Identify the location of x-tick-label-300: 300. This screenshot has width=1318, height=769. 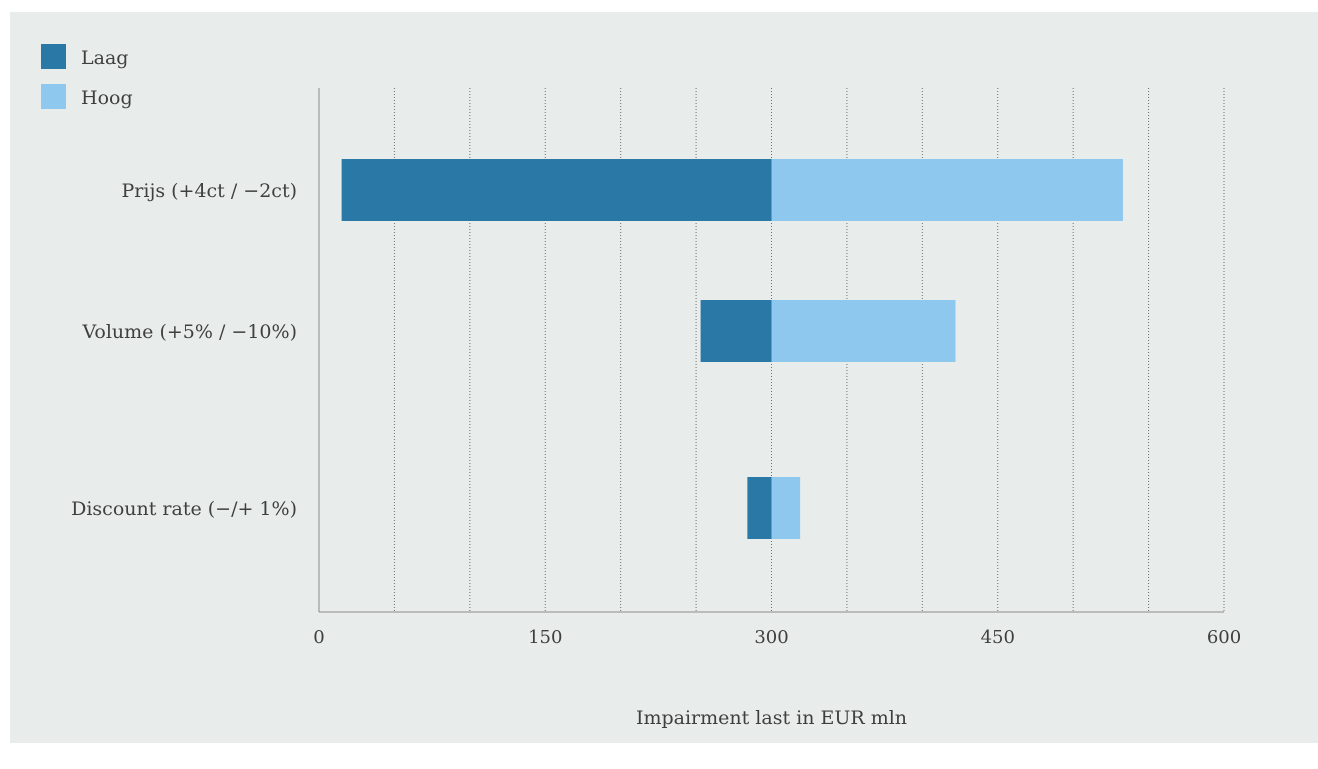
(771, 637).